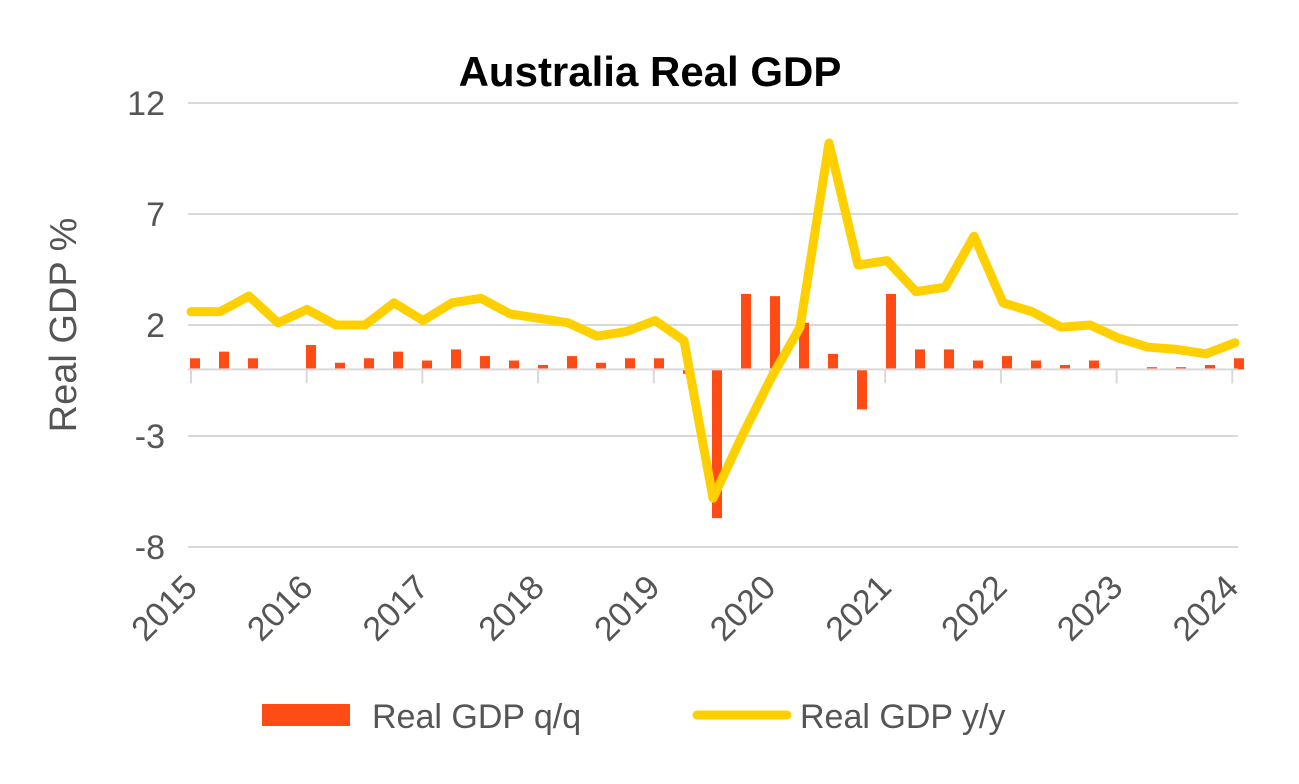 This screenshot has height=784, width=1299. What do you see at coordinates (633, 717) in the screenshot?
I see `legend: Real GDP q/q Real GDP y/y` at bounding box center [633, 717].